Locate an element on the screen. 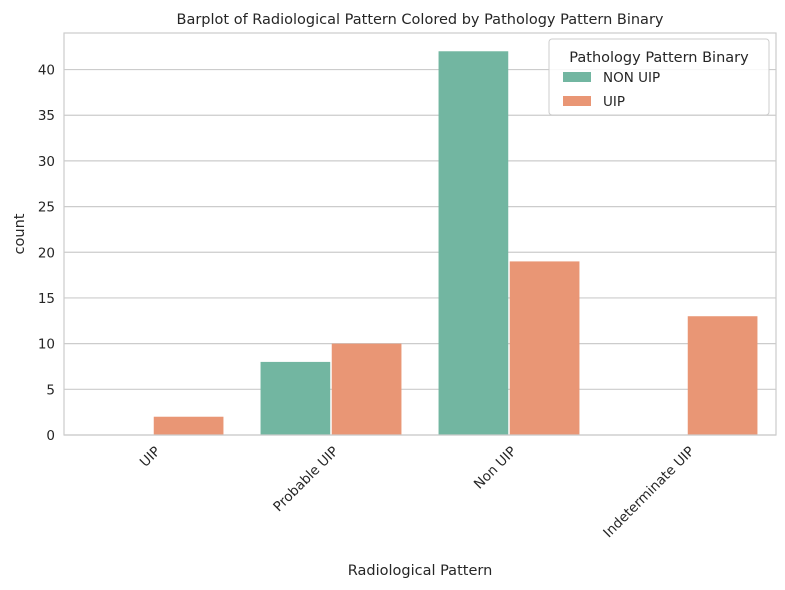 This screenshot has height=590, width=785. legend: Pathology Pattern Binary NON UIP UIP is located at coordinates (659, 77).